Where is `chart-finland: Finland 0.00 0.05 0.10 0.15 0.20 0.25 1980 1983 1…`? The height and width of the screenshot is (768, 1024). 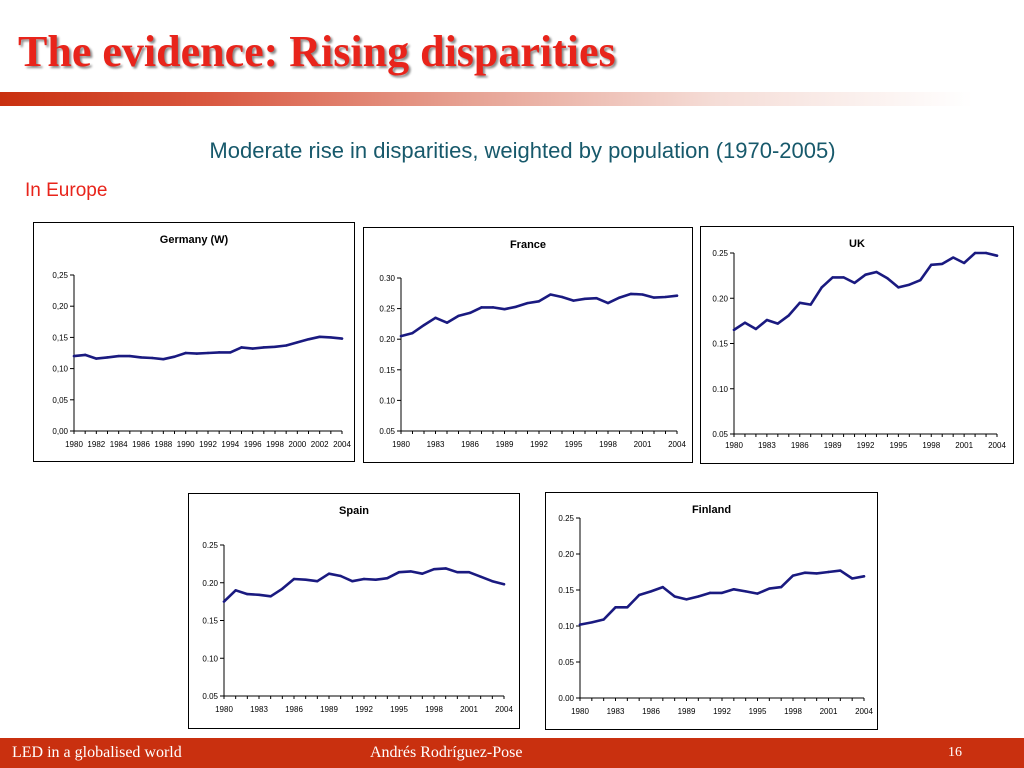 chart-finland: Finland 0.00 0.05 0.10 0.15 0.20 0.25 1980 1983 1… is located at coordinates (711, 611).